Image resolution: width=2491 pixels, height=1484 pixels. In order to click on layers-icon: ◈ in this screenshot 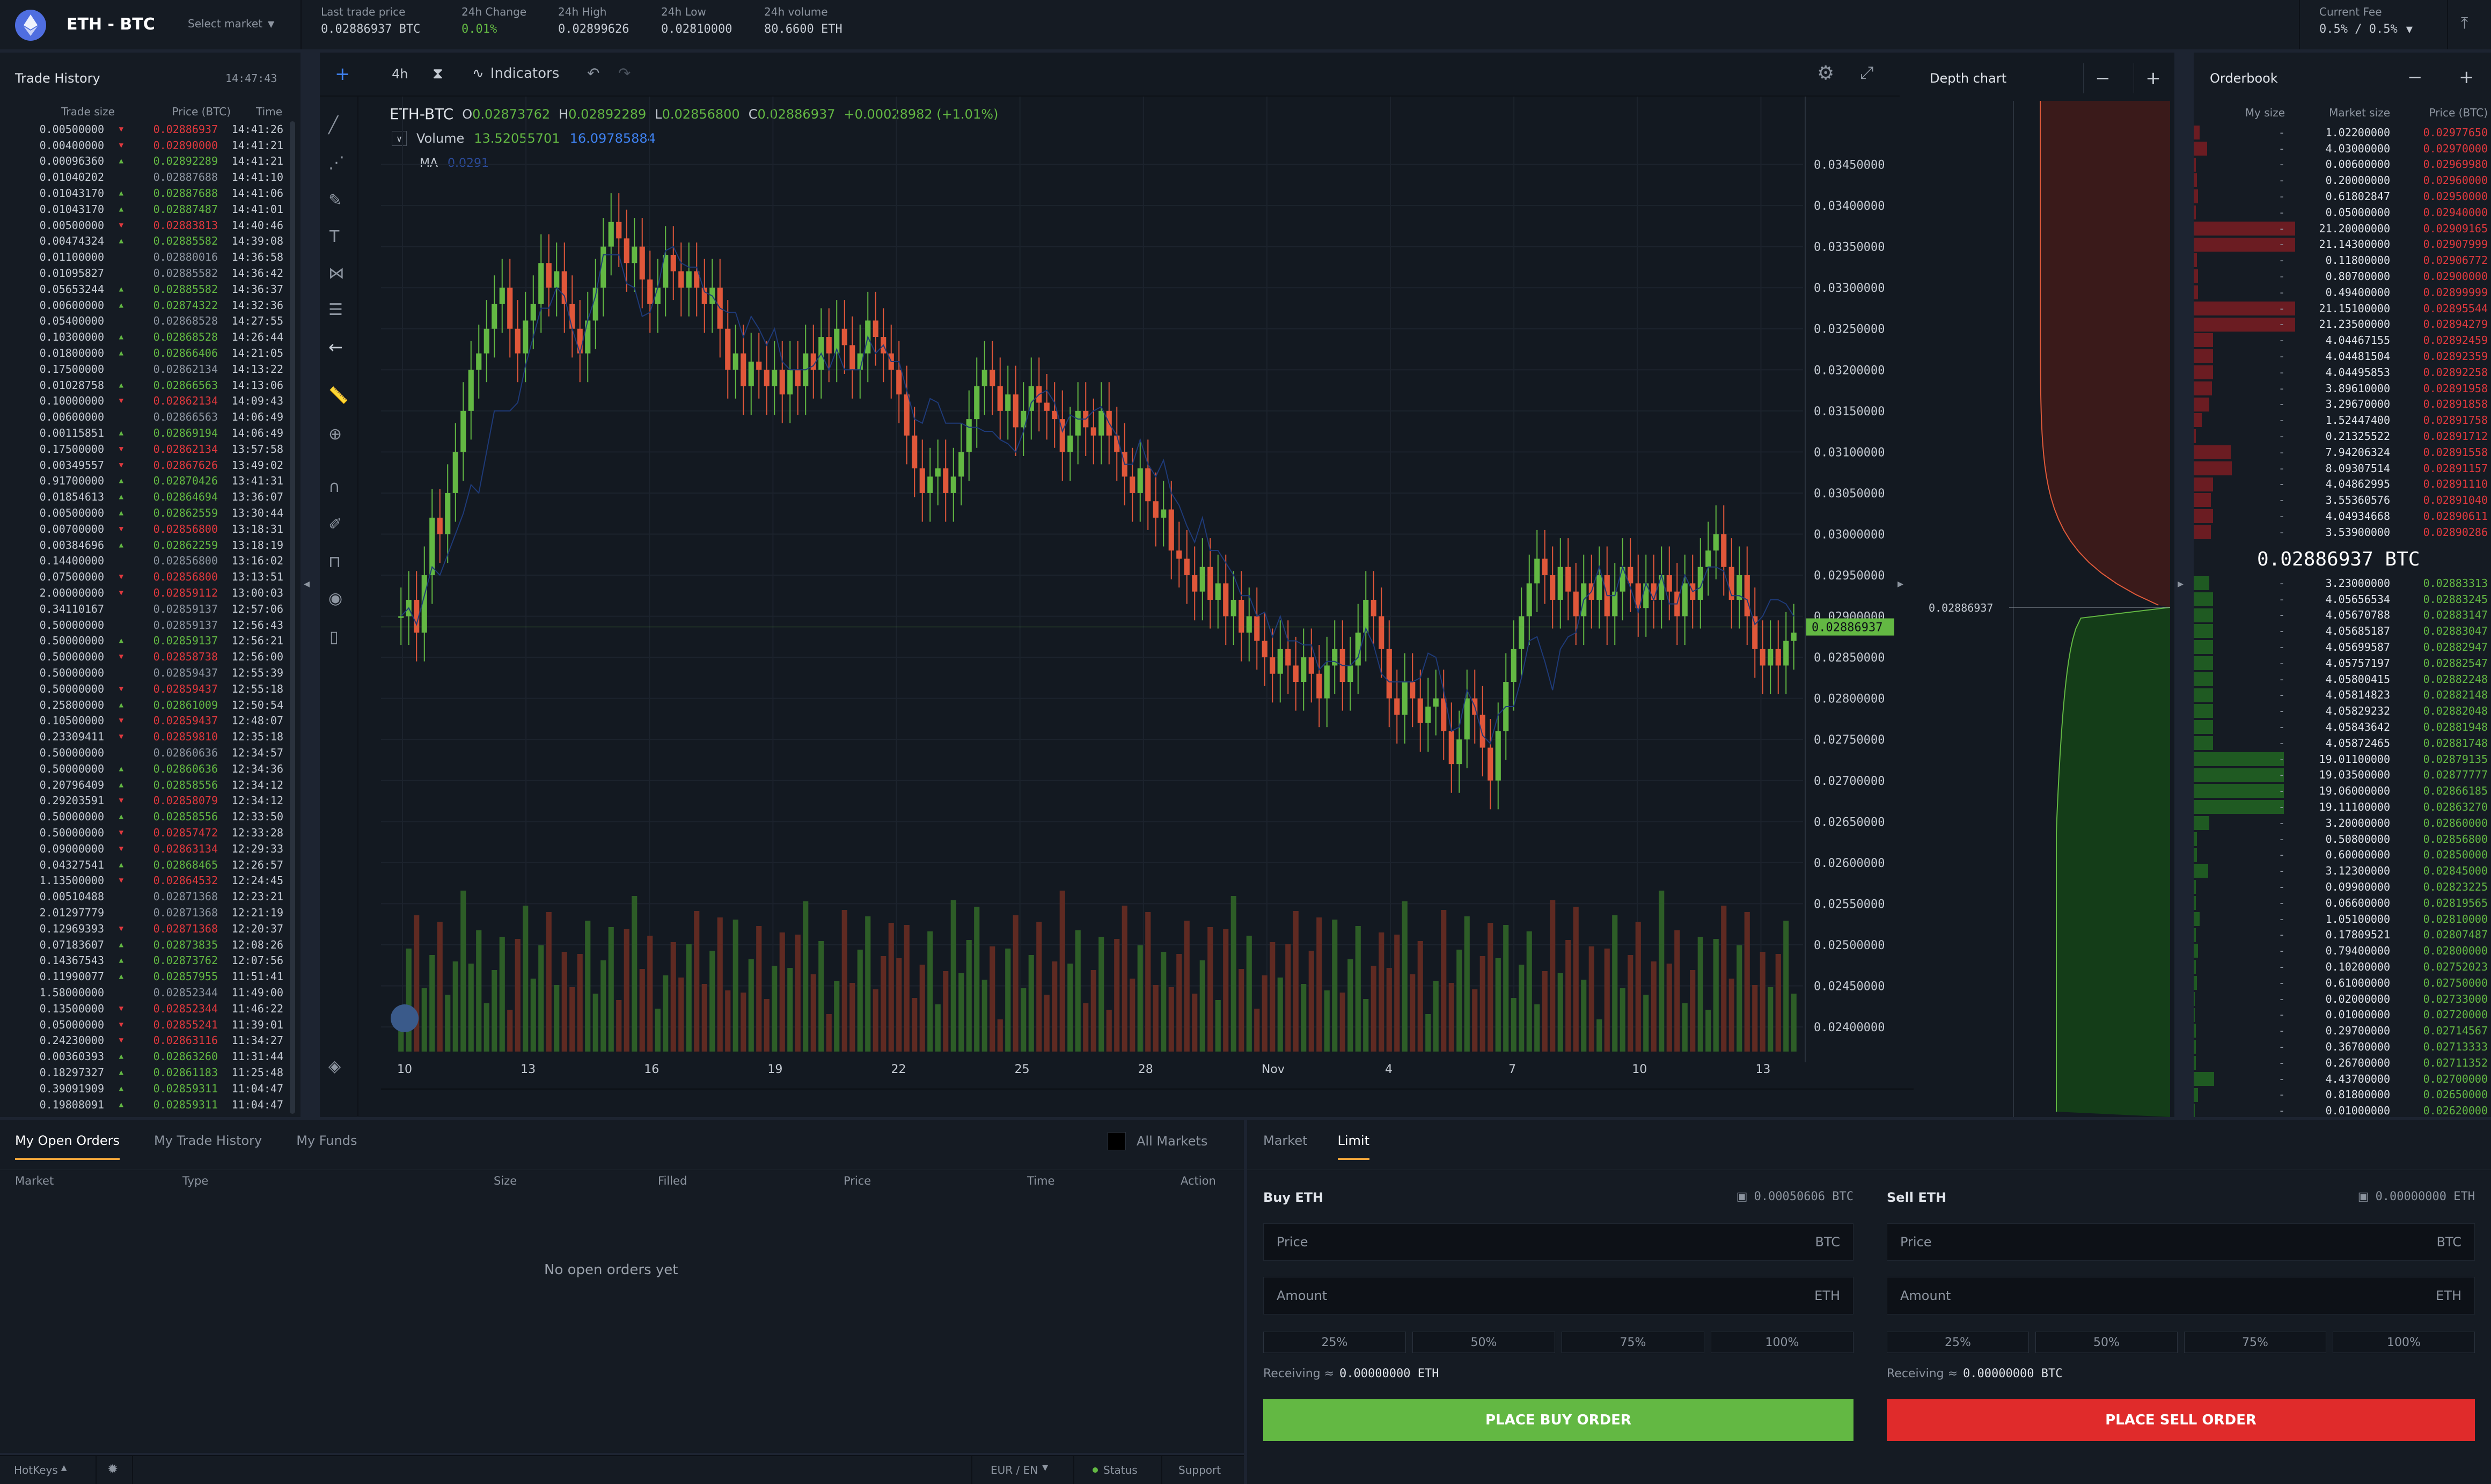, I will do `click(334, 1066)`.